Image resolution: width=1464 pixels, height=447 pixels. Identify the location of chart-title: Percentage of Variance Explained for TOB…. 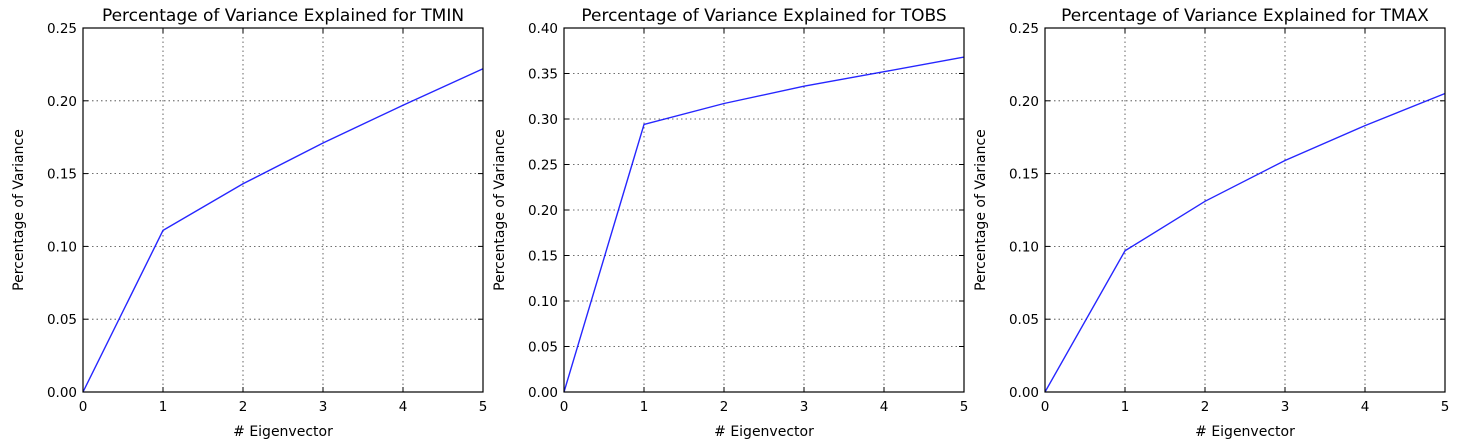
(763, 16).